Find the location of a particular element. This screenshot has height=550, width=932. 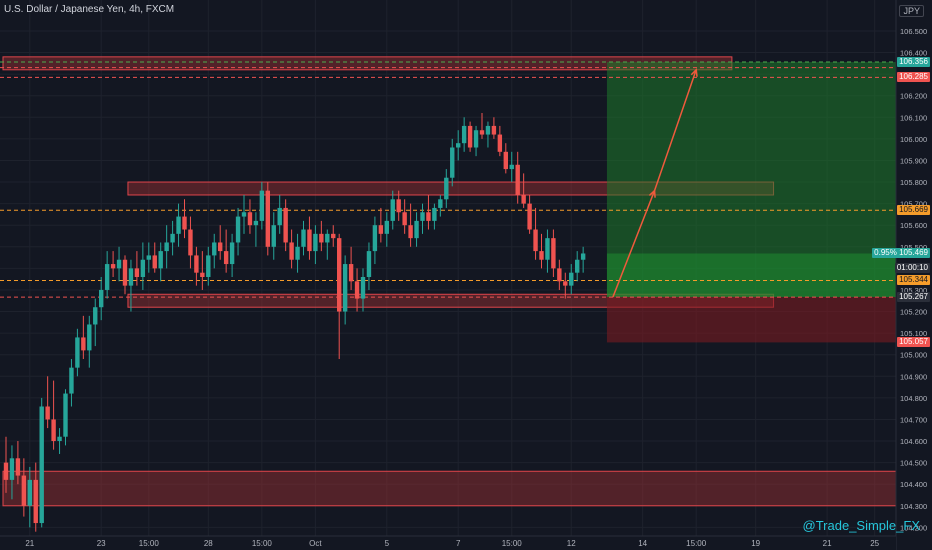

time-tick-label: 5 is located at coordinates (387, 543).